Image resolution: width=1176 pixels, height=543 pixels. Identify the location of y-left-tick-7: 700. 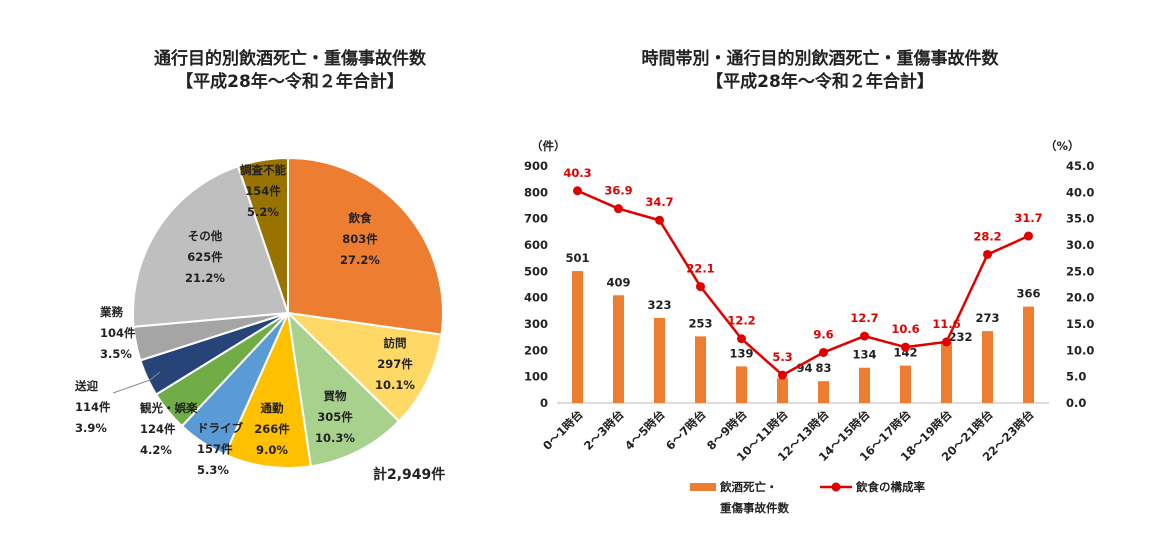
(536, 219).